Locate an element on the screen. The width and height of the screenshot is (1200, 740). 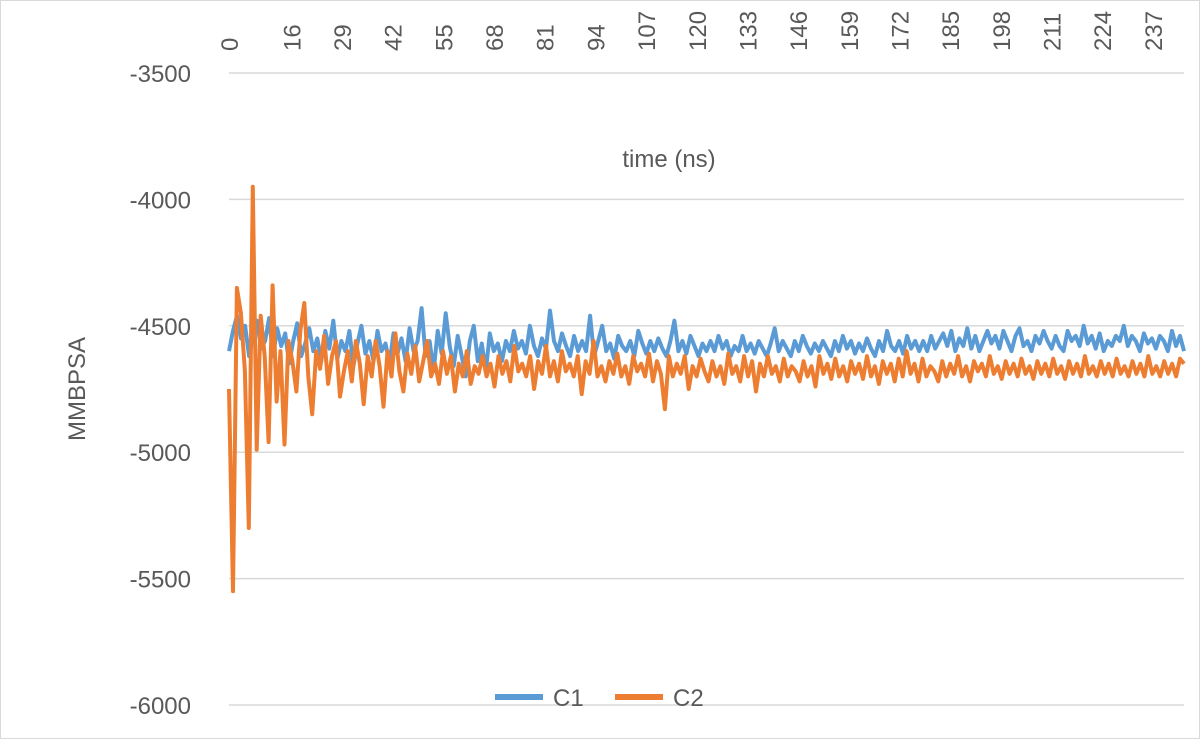
x-tick-label: 224 is located at coordinates (1103, 31).